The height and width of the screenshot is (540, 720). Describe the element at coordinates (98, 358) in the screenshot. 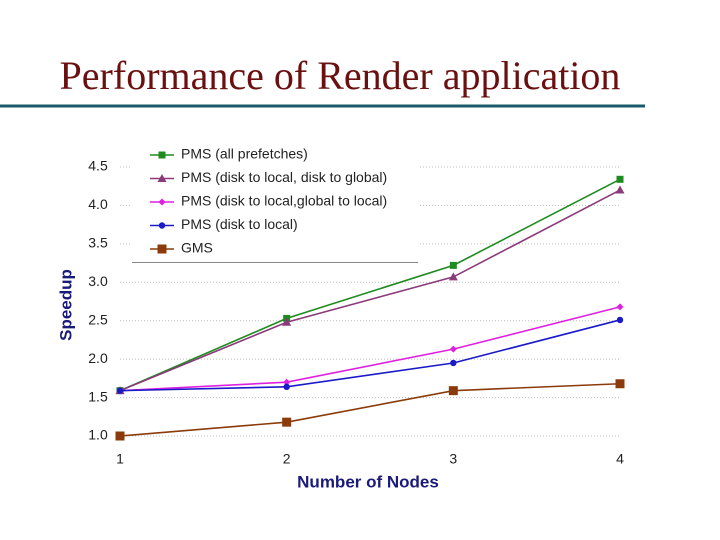

I see `y-tick-label: 2.0` at that location.